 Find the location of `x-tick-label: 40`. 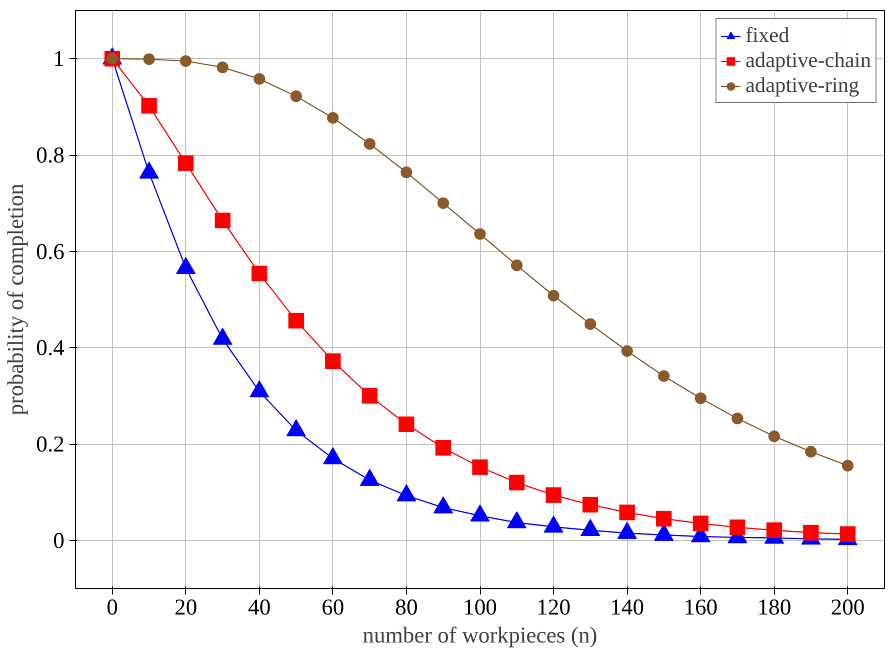

x-tick-label: 40 is located at coordinates (259, 607).